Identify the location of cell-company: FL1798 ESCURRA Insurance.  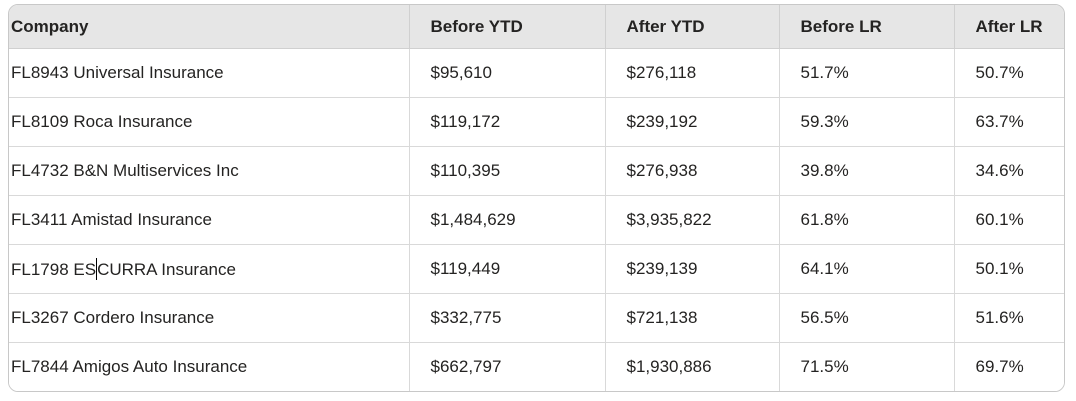
(209, 269).